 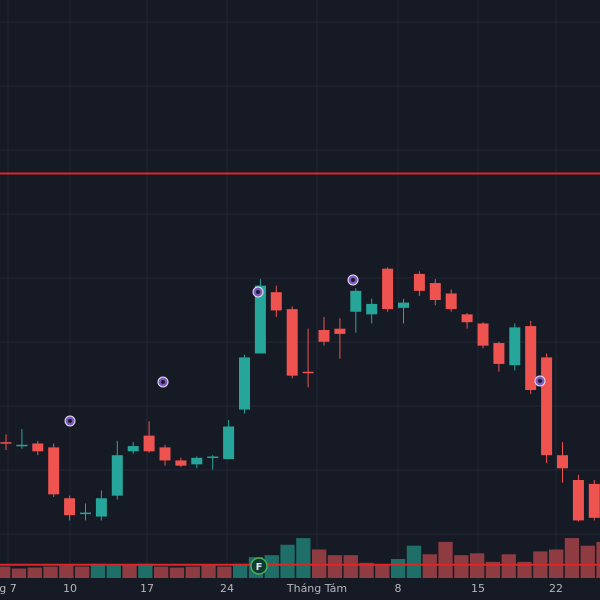 I want to click on x-tick-label: 8, so click(x=398, y=588).